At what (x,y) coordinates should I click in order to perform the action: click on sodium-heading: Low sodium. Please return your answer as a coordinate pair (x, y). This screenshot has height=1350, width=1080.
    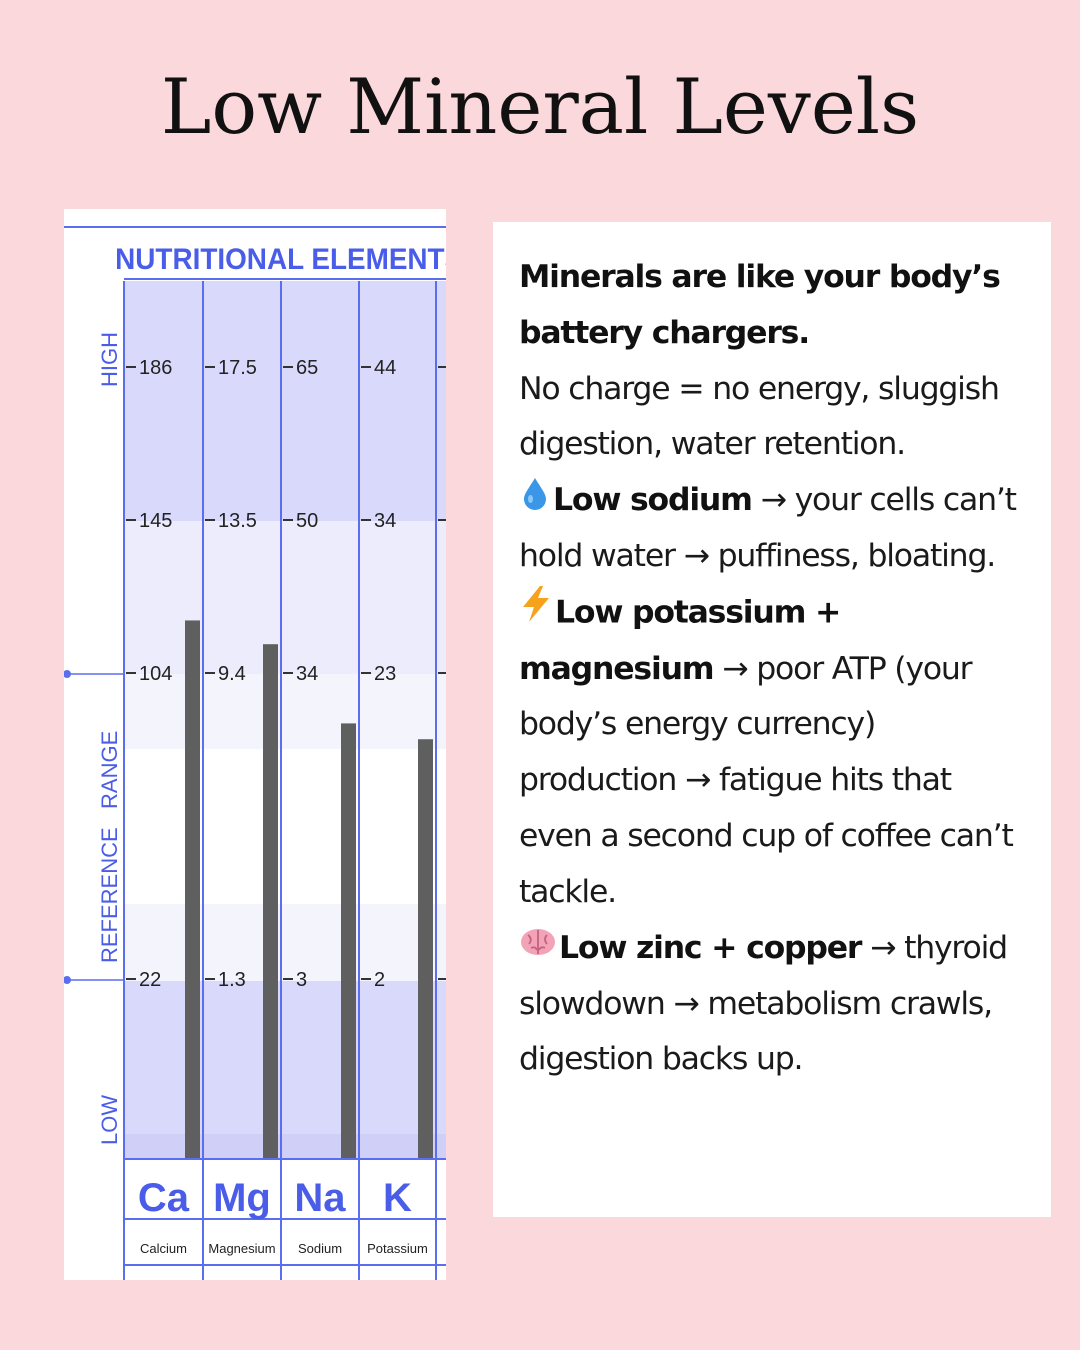
    Looking at the image, I should click on (653, 500).